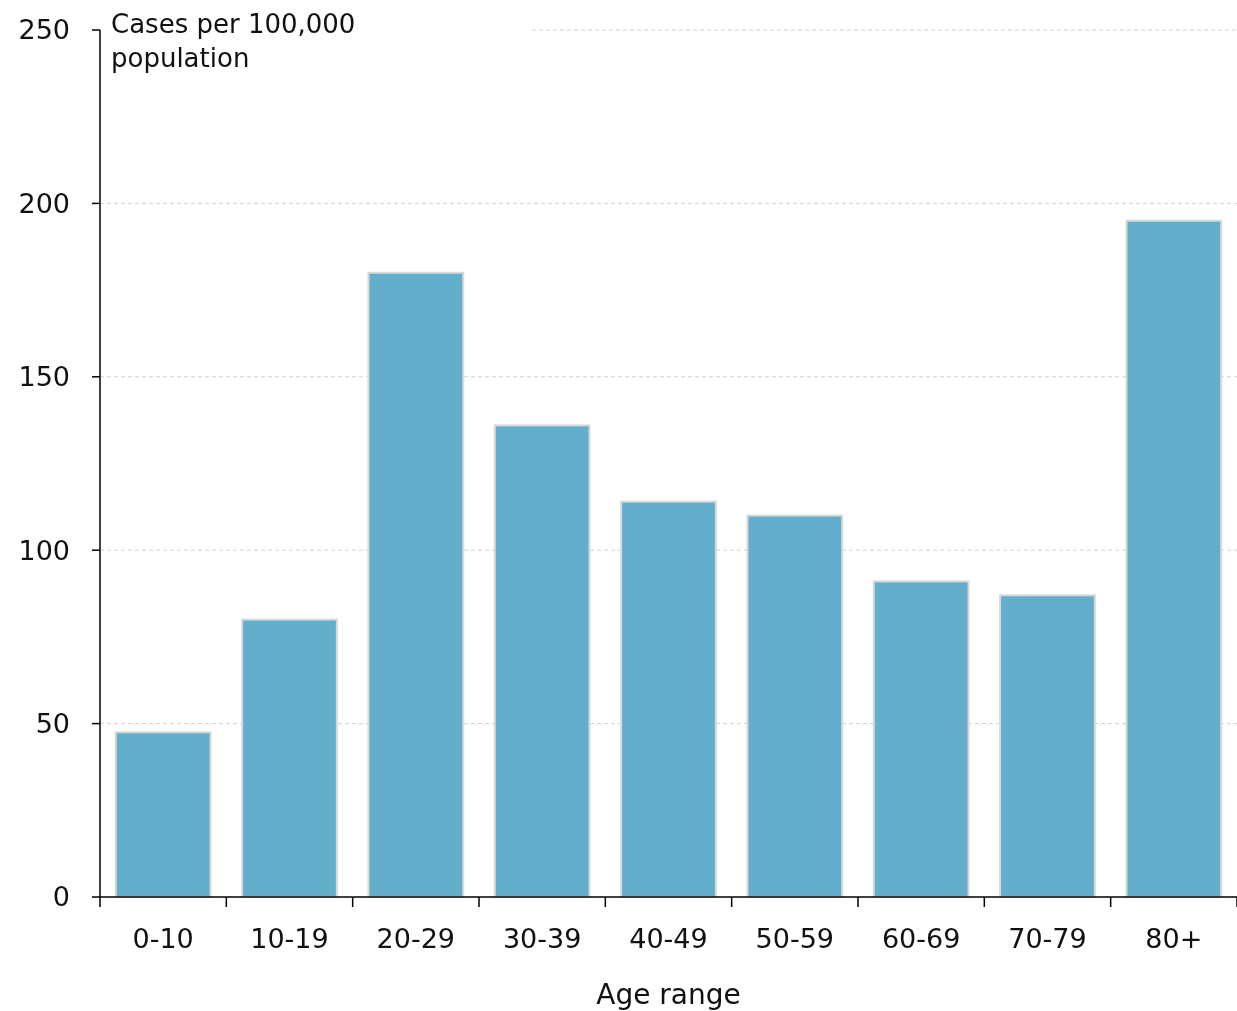  I want to click on y-tick-label: 200, so click(44, 203).